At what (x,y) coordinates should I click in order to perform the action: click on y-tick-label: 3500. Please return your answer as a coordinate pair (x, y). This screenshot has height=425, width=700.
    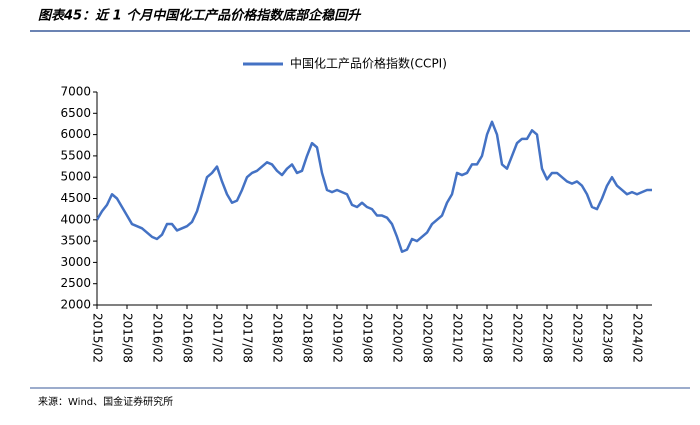
    Looking at the image, I should click on (75, 241).